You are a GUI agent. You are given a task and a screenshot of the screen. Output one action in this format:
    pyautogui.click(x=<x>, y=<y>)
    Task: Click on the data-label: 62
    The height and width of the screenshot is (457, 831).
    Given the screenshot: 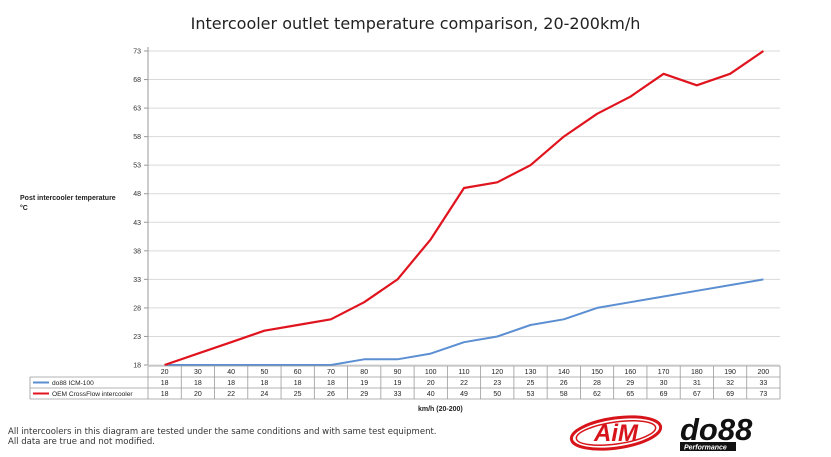 What is the action you would take?
    pyautogui.click(x=597, y=394)
    